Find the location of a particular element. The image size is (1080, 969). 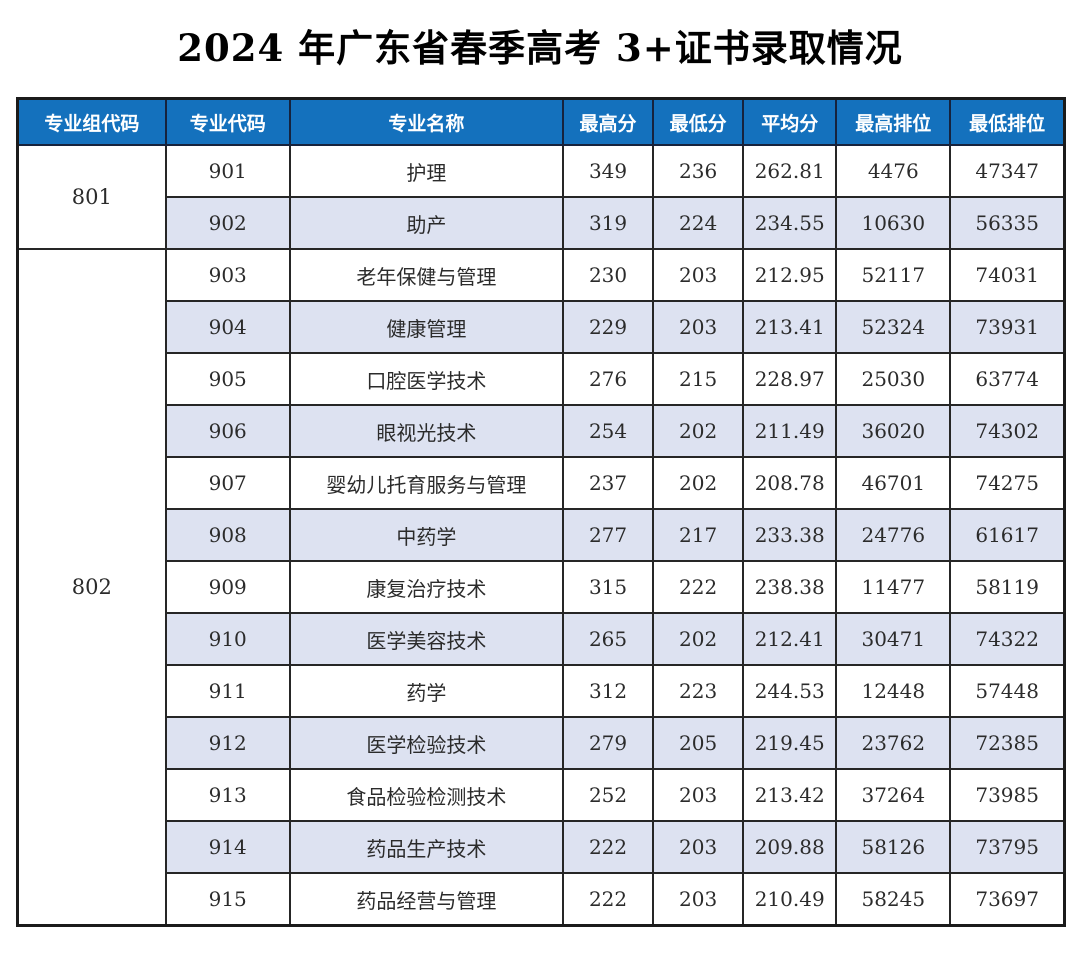

avg-score-cell: 212.95 is located at coordinates (790, 275).